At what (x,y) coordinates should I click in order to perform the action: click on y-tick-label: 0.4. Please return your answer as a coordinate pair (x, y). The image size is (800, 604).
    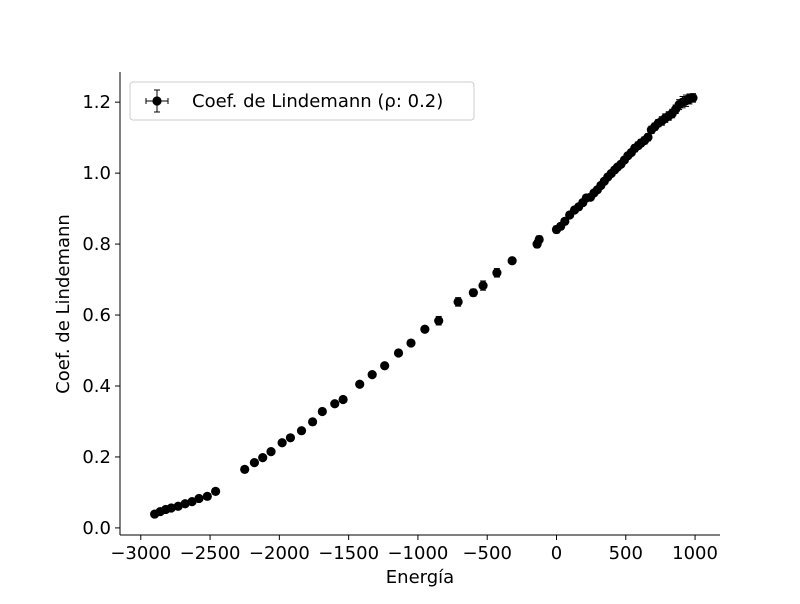
    Looking at the image, I should click on (96, 386).